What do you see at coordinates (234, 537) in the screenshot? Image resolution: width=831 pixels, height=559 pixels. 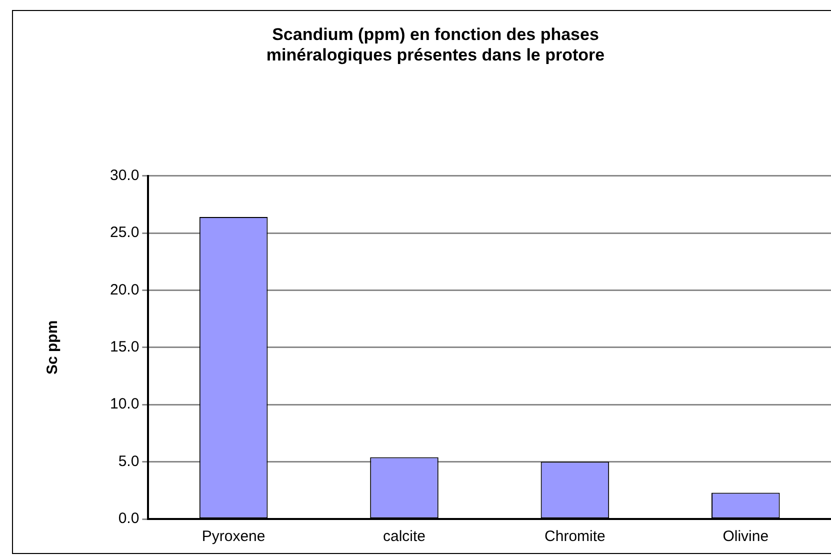 I see `x-tick-label: Pyroxene` at bounding box center [234, 537].